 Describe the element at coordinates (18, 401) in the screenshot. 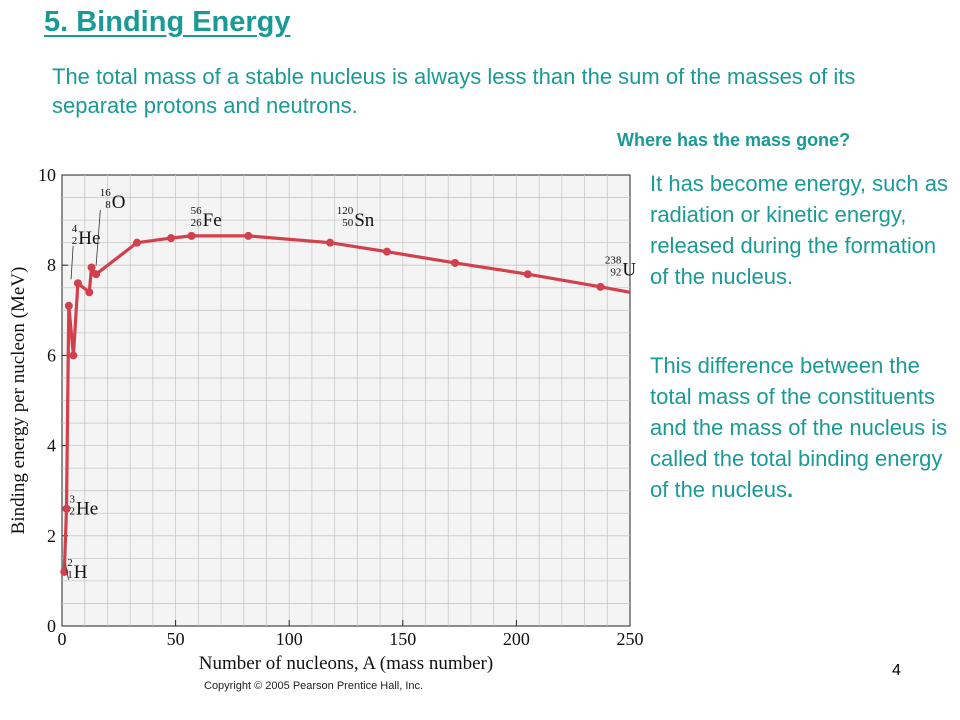

I see `y-axis-label: Binding energy per nucleon (MeV)` at that location.